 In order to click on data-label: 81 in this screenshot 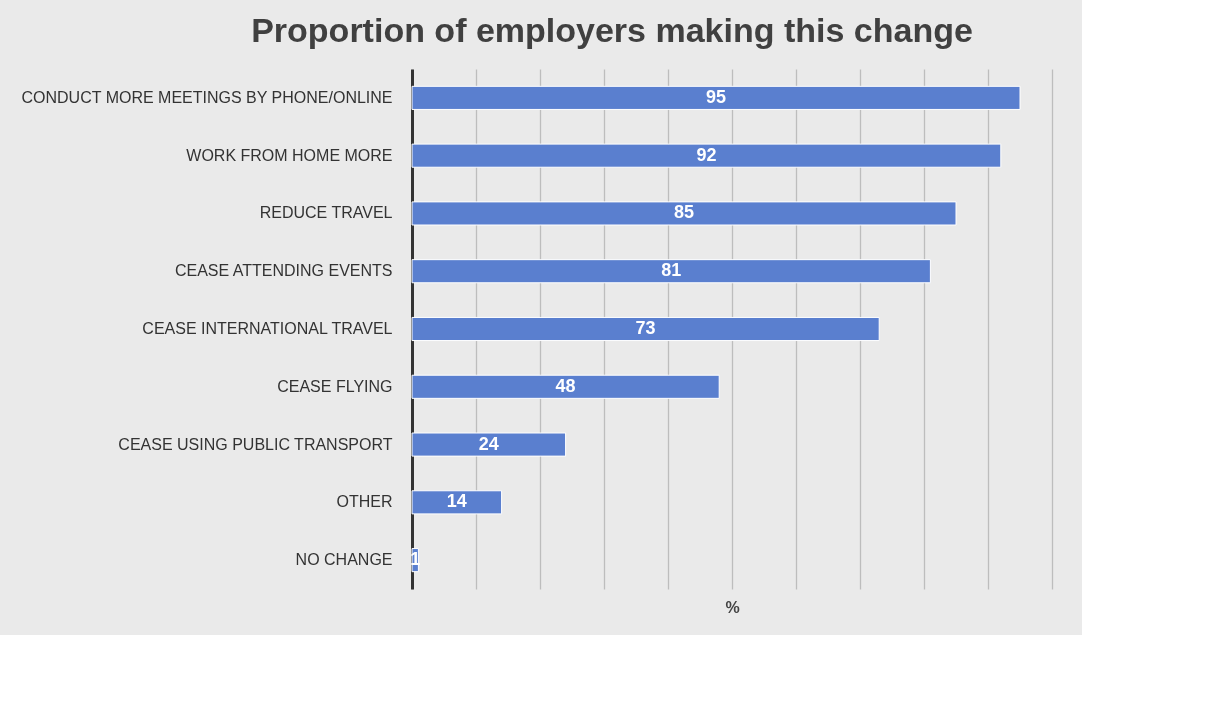, I will do `click(671, 270)`.